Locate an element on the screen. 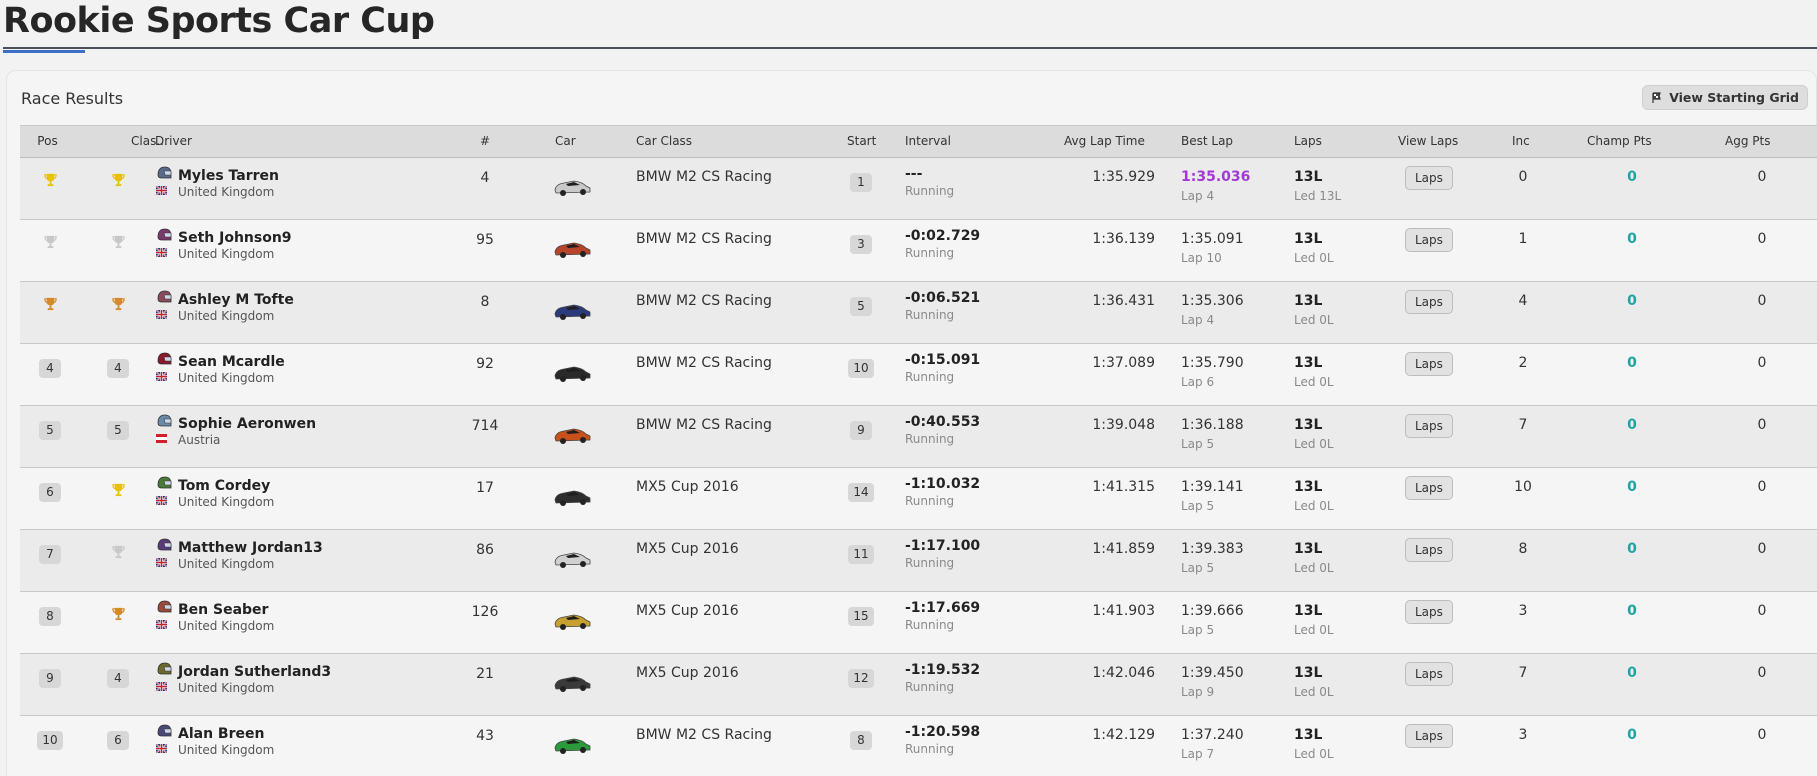 The width and height of the screenshot is (1817, 776). start-cell: 5 is located at coordinates (861, 305).